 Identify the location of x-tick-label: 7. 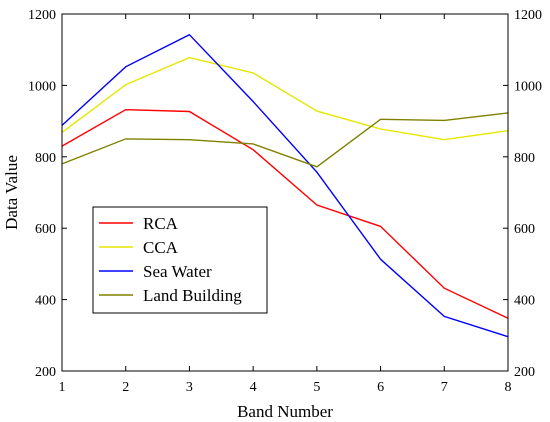
(444, 387).